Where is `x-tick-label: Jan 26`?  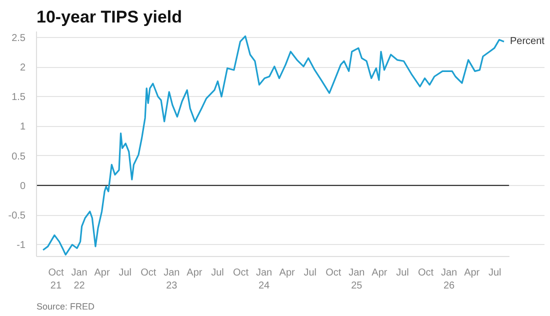 x-tick-label: Jan 26 is located at coordinates (449, 280).